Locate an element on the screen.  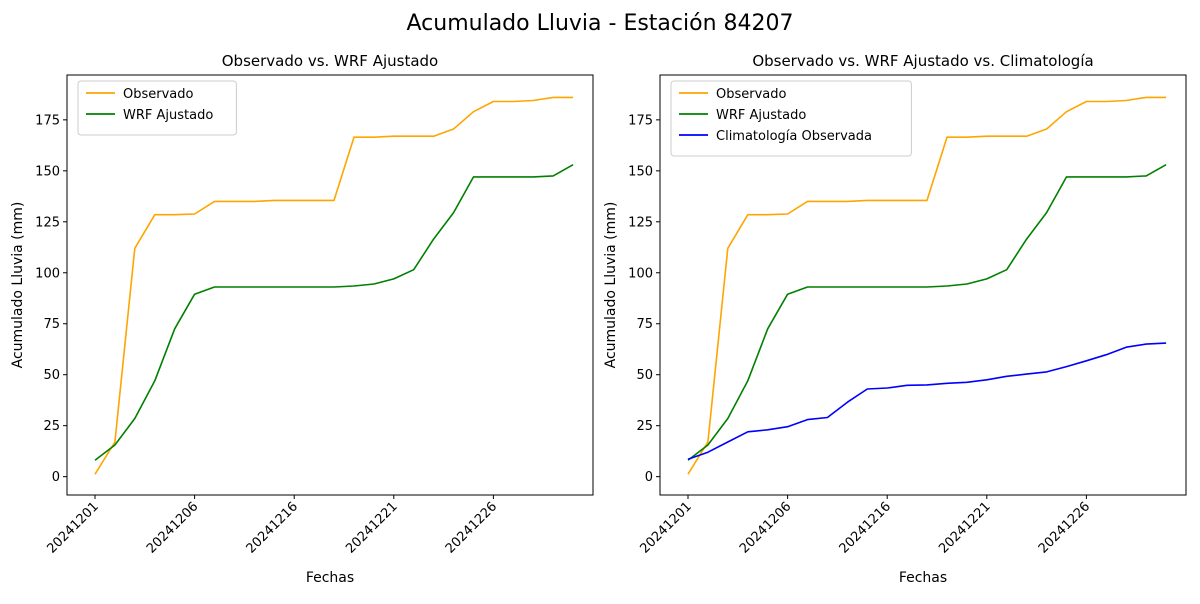
chart-title: Observado vs. WRF Ajustado is located at coordinates (330, 61).